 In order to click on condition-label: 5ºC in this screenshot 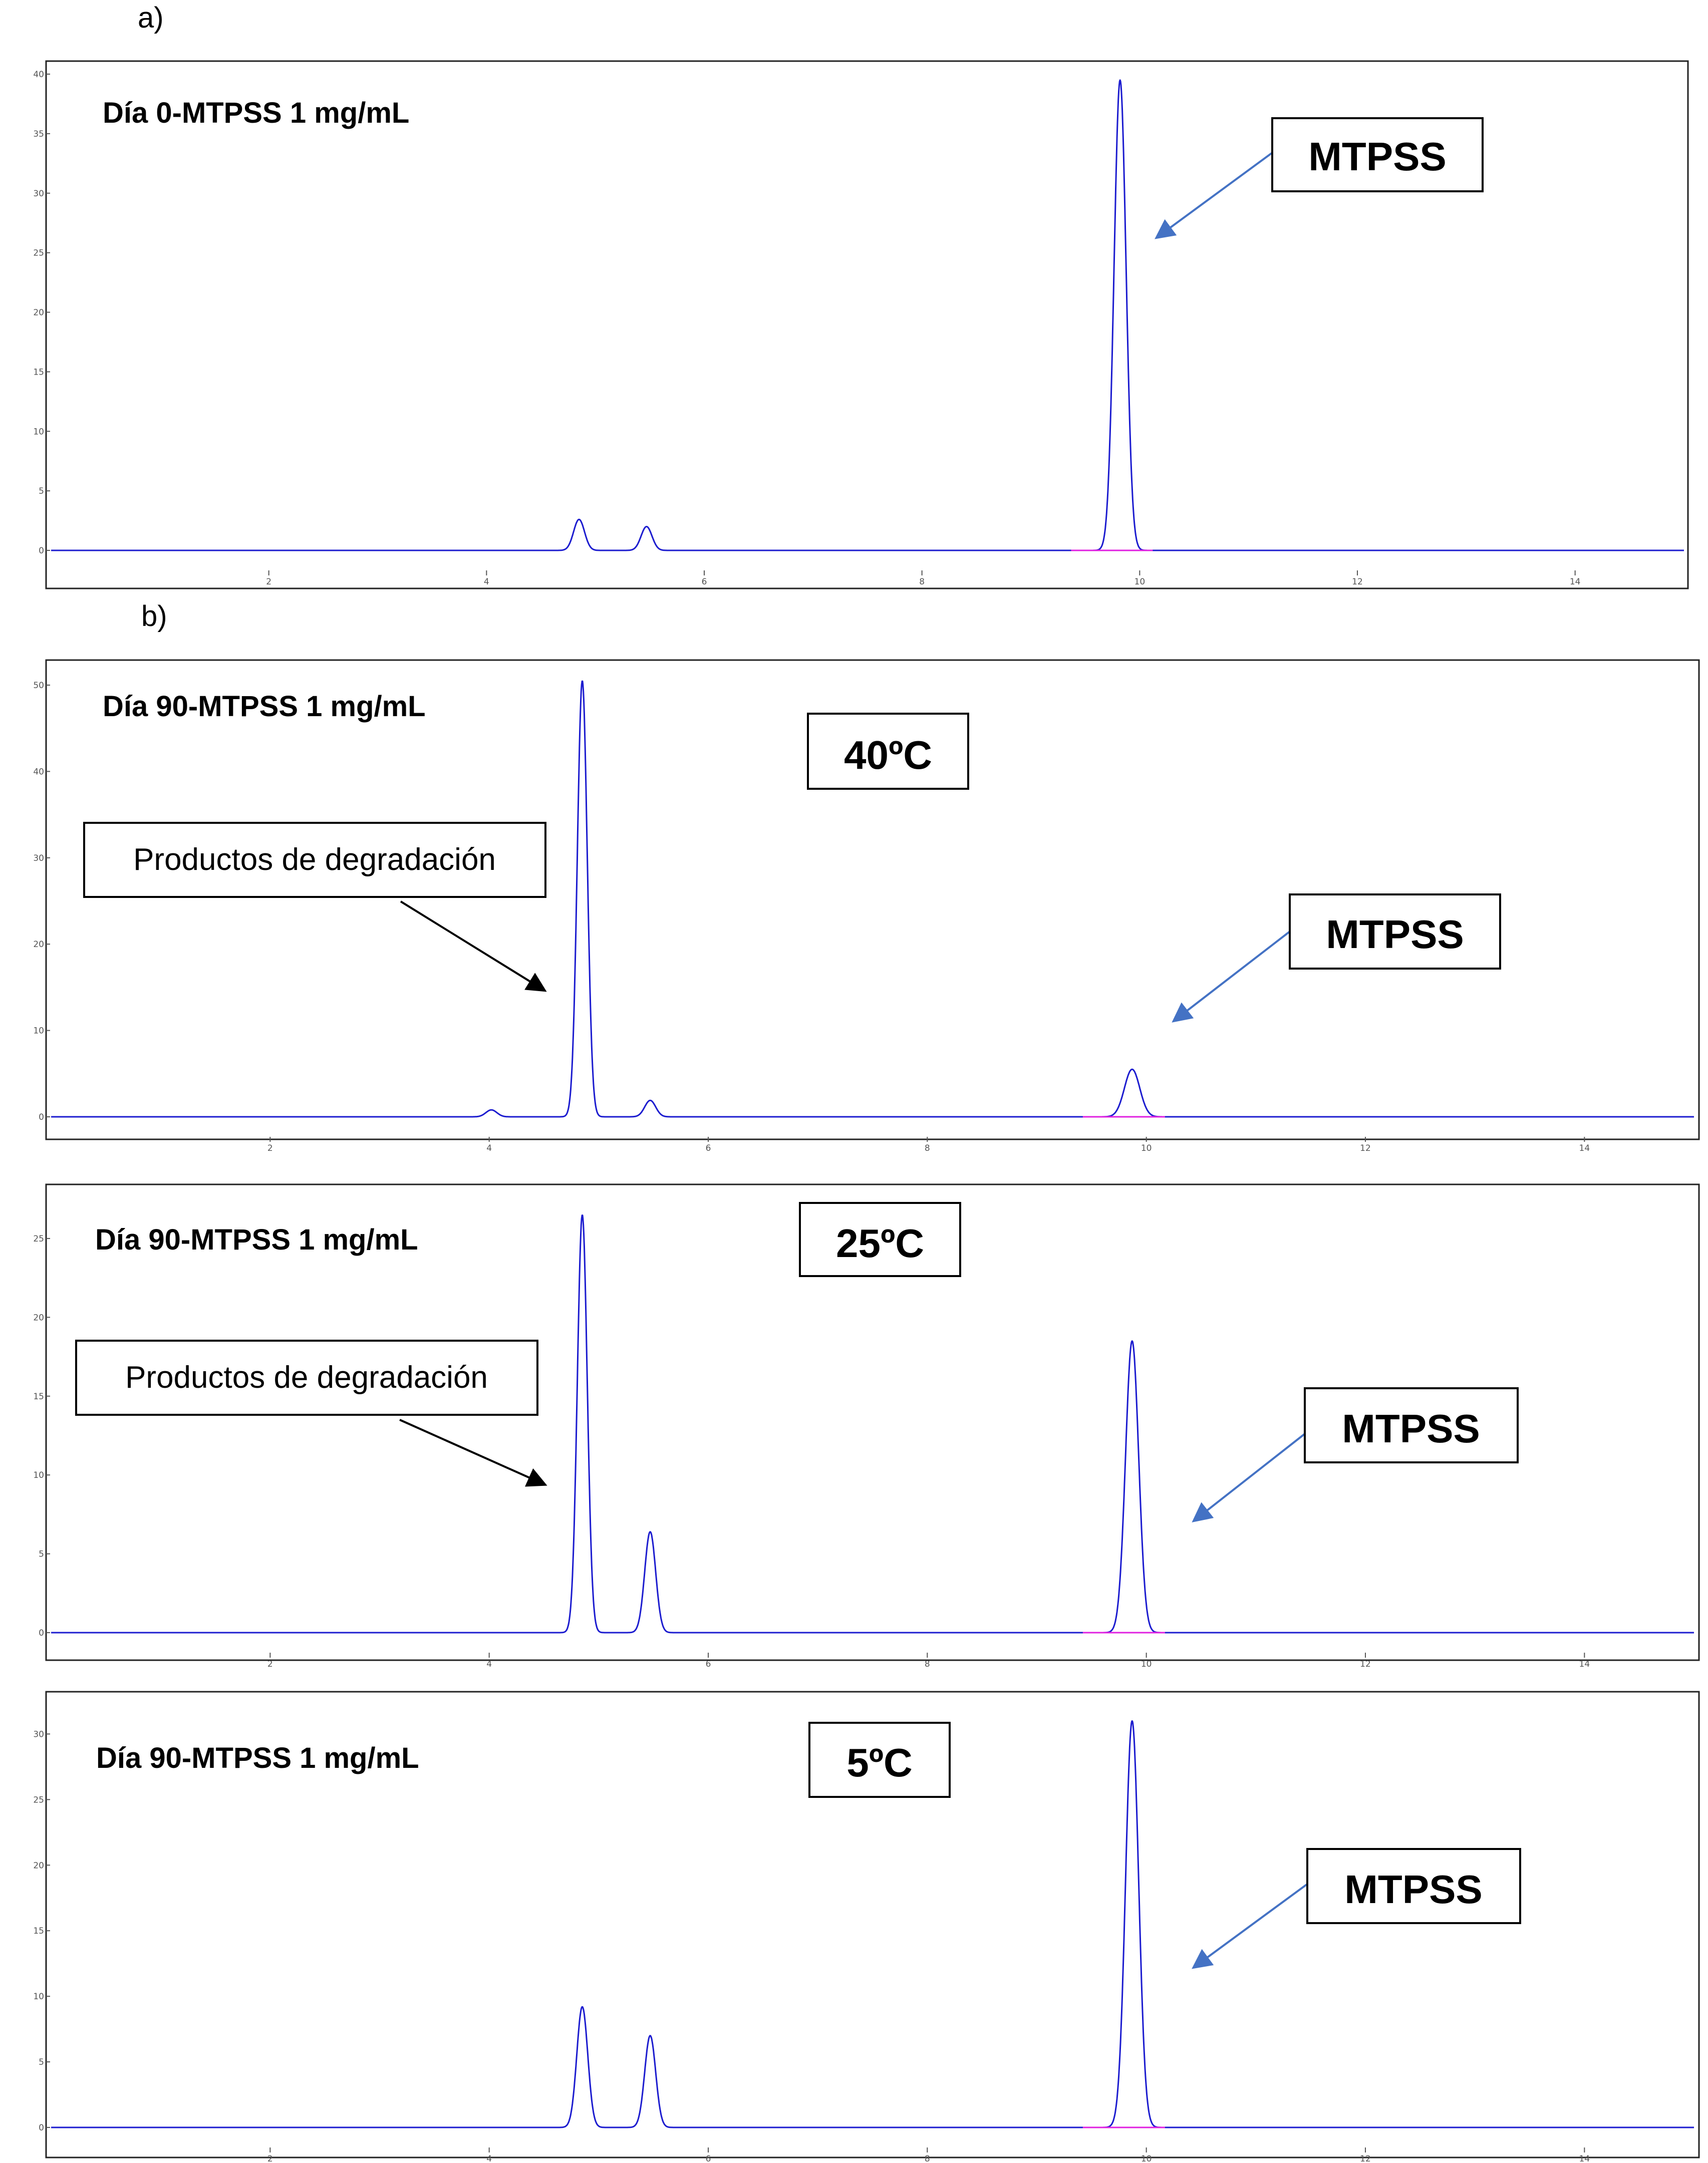, I will do `click(879, 1762)`.